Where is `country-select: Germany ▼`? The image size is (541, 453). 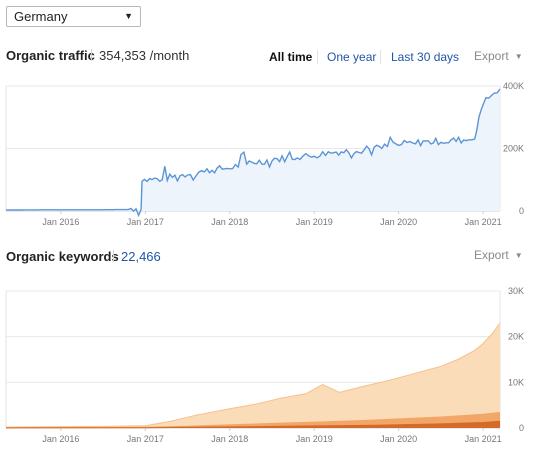
country-select: Germany ▼ is located at coordinates (73, 16).